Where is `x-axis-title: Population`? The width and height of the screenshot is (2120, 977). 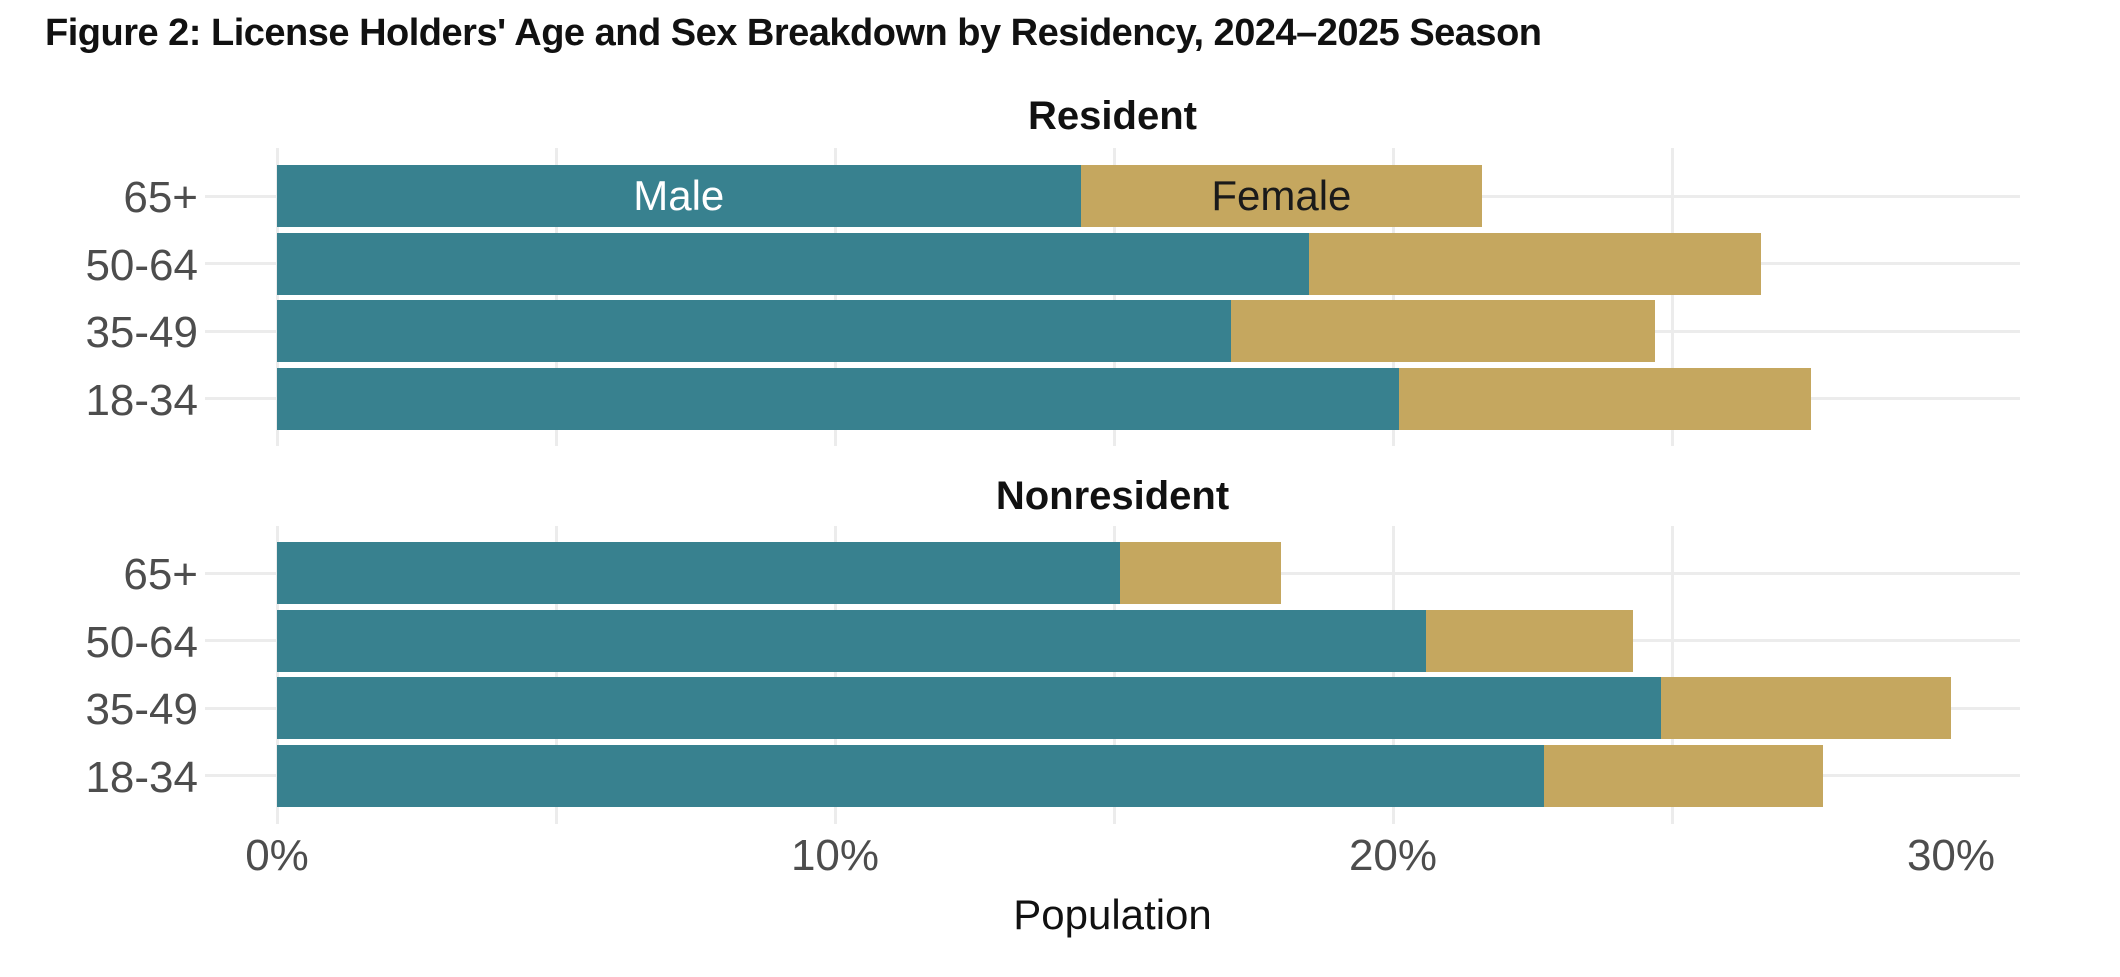 x-axis-title: Population is located at coordinates (1112, 914).